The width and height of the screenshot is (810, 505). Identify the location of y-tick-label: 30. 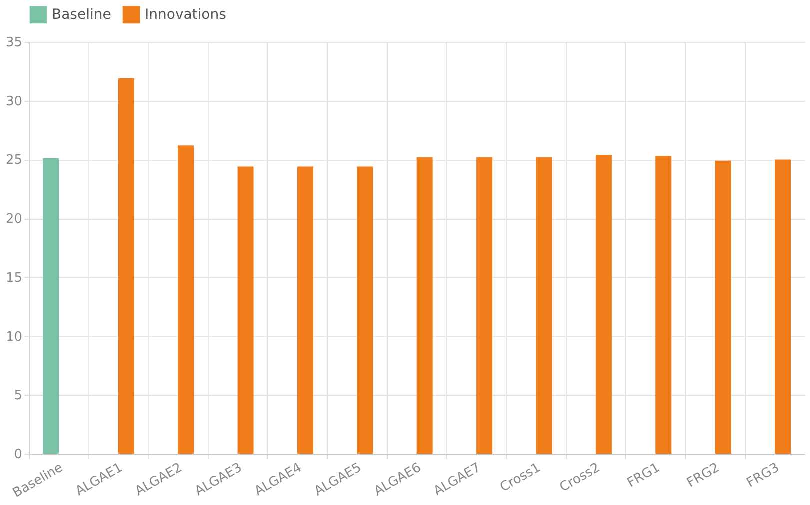
(14, 102).